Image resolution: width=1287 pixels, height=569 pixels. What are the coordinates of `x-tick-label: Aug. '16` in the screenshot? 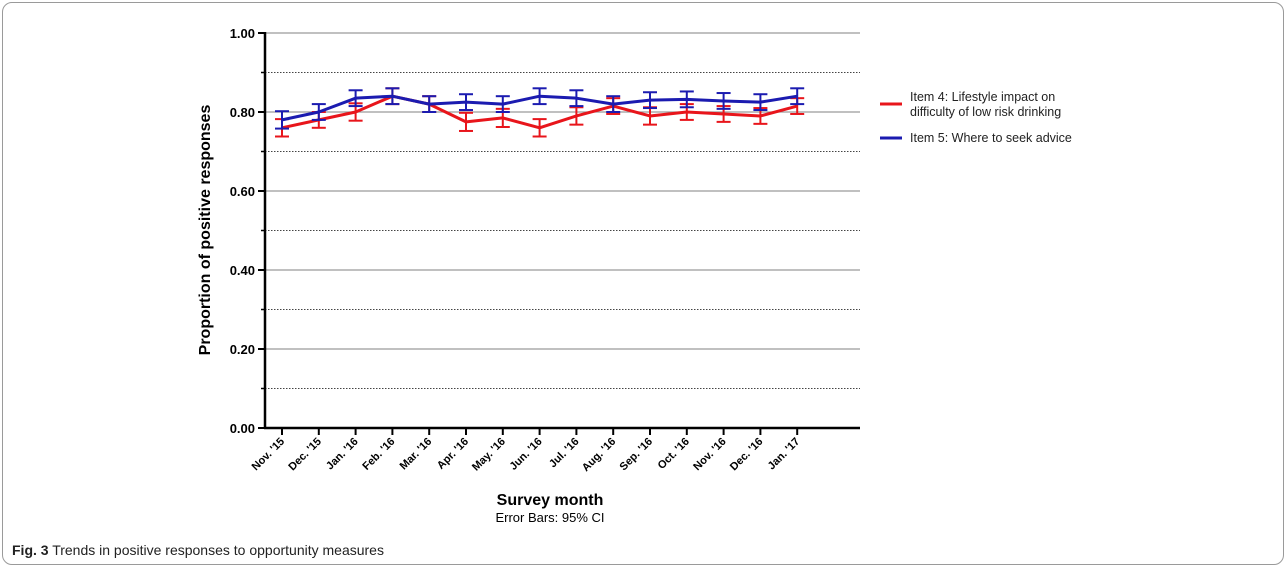 It's located at (599, 455).